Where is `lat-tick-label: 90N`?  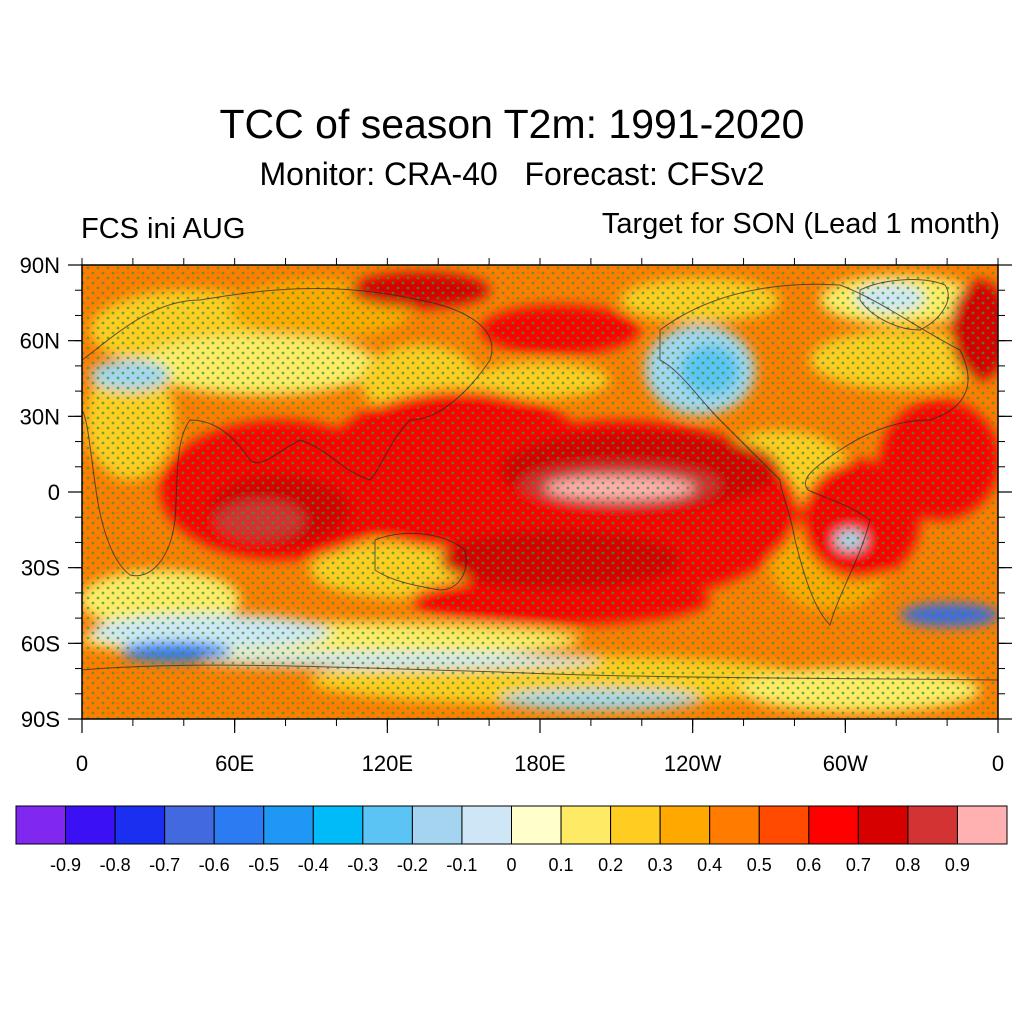 lat-tick-label: 90N is located at coordinates (40, 265).